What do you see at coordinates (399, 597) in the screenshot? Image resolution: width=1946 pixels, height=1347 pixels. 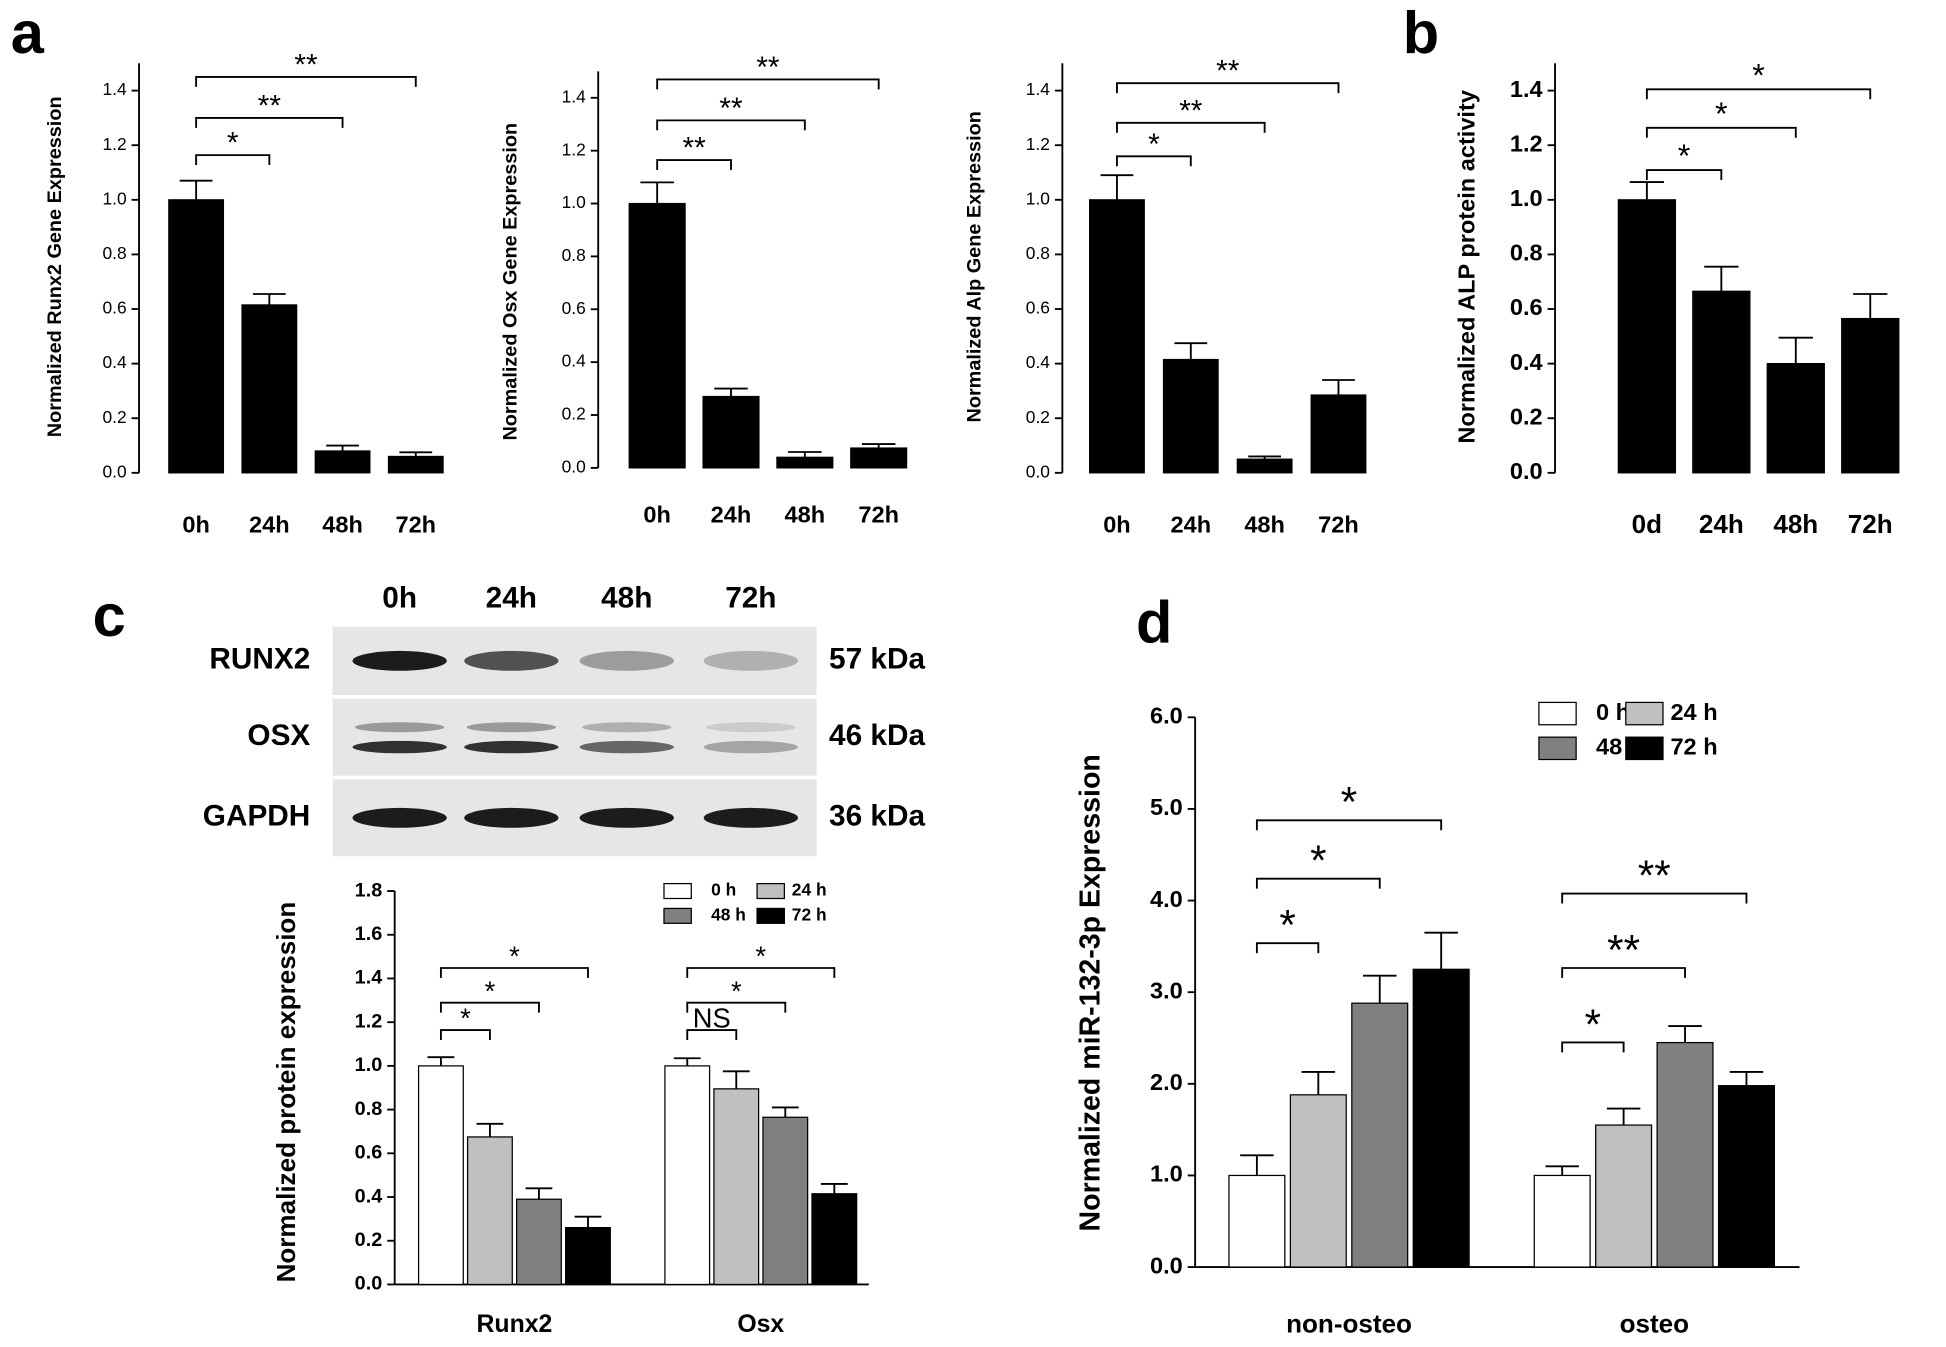 I see `blot-lane-label: 0h` at bounding box center [399, 597].